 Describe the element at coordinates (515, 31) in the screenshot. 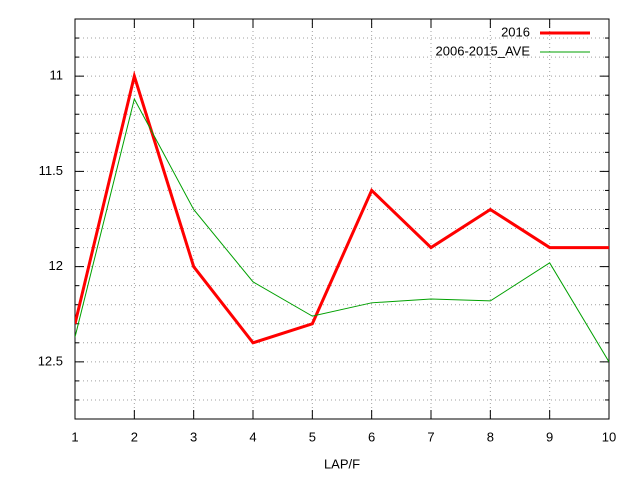

I see `legend-label: 2016` at that location.